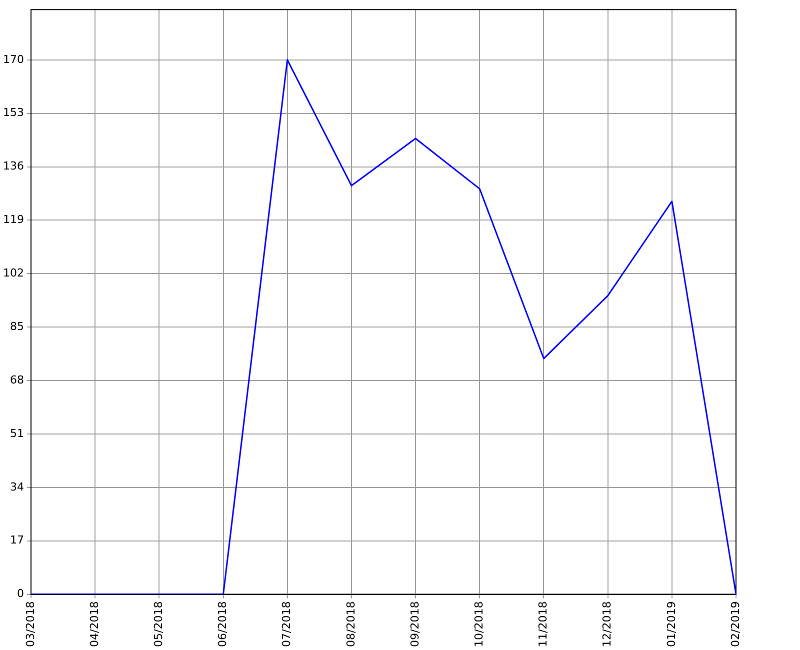  Describe the element at coordinates (415, 624) in the screenshot. I see `x-tick-label: 09/2018` at that location.